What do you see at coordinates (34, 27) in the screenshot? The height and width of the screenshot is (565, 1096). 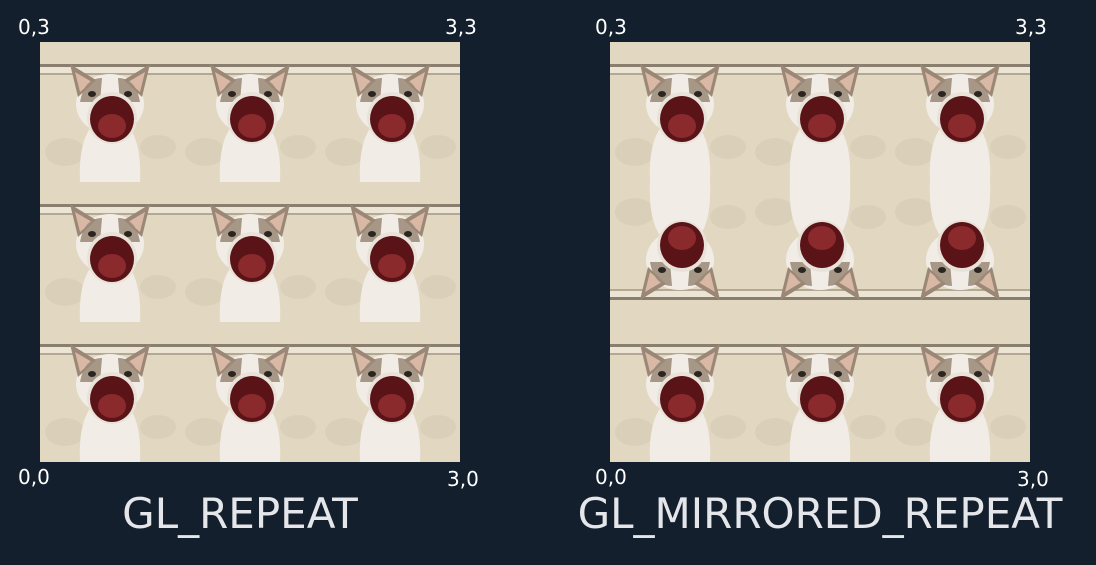 I see `left-coord-top-left: 0,3` at bounding box center [34, 27].